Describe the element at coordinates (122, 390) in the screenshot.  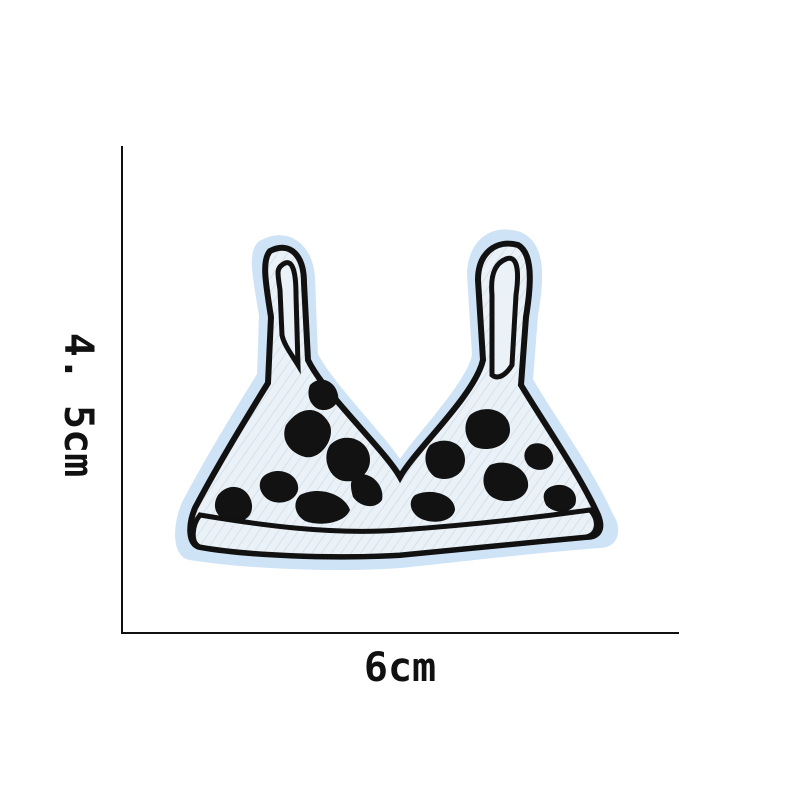
I see `height-dimension-line` at that location.